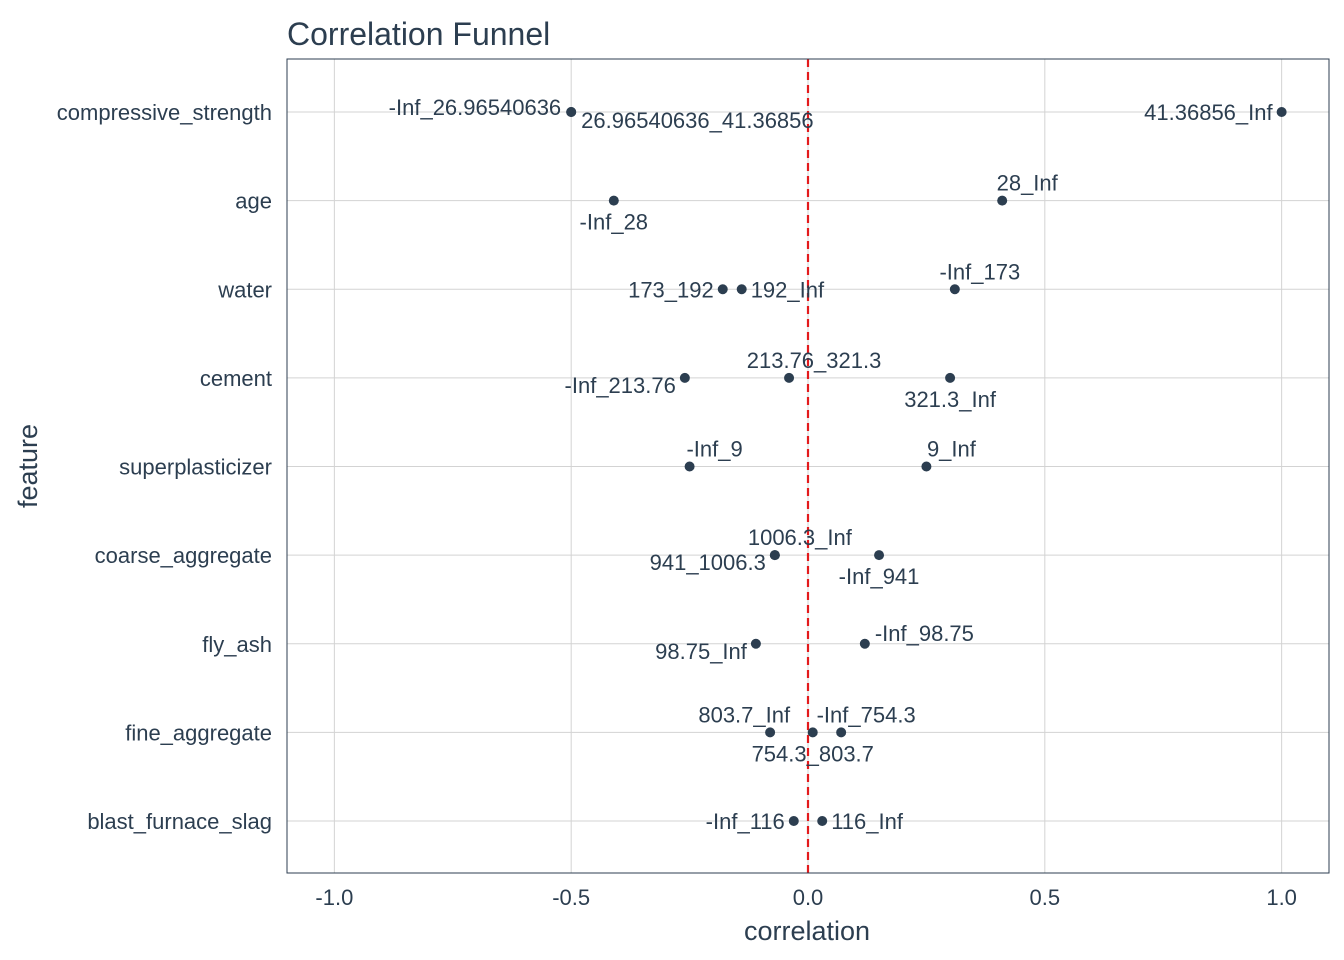  What do you see at coordinates (813, 753) in the screenshot?
I see `point-label: 754.3_803.7` at bounding box center [813, 753].